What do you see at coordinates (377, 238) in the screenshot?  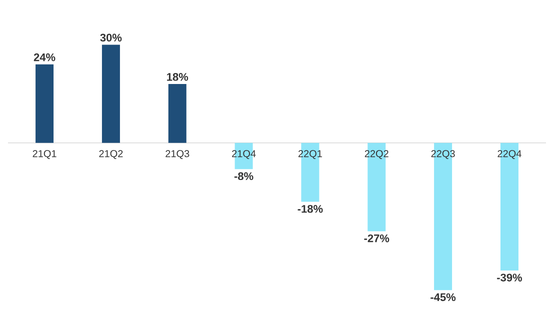 I see `data-label: -27%` at bounding box center [377, 238].